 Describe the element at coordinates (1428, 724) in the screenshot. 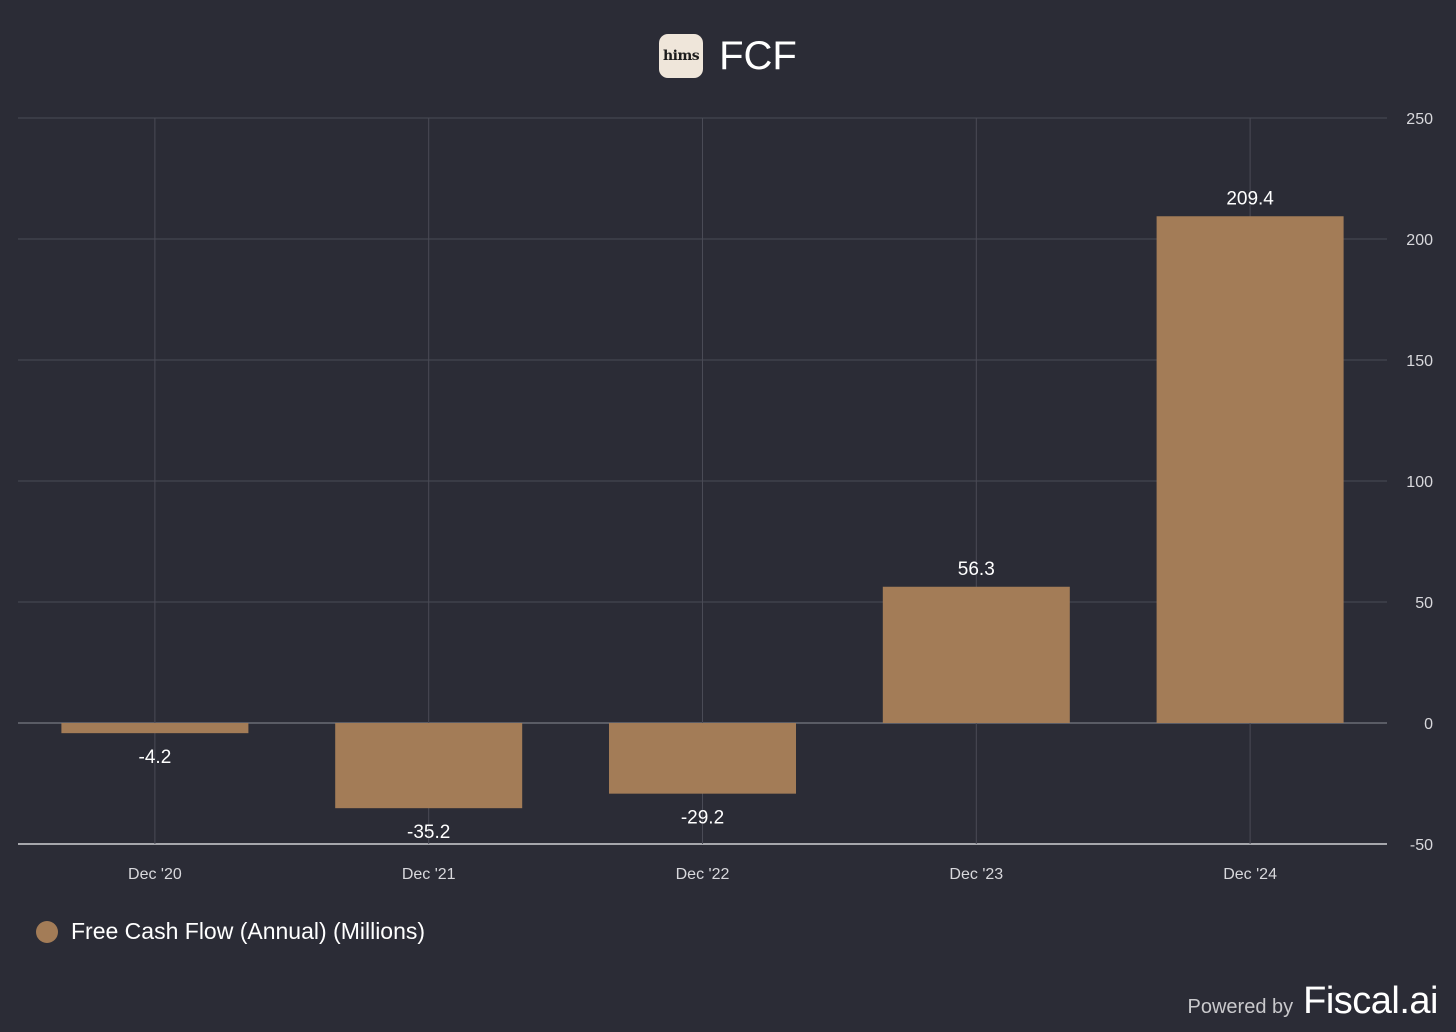

I see `y-tick-label: 0` at that location.